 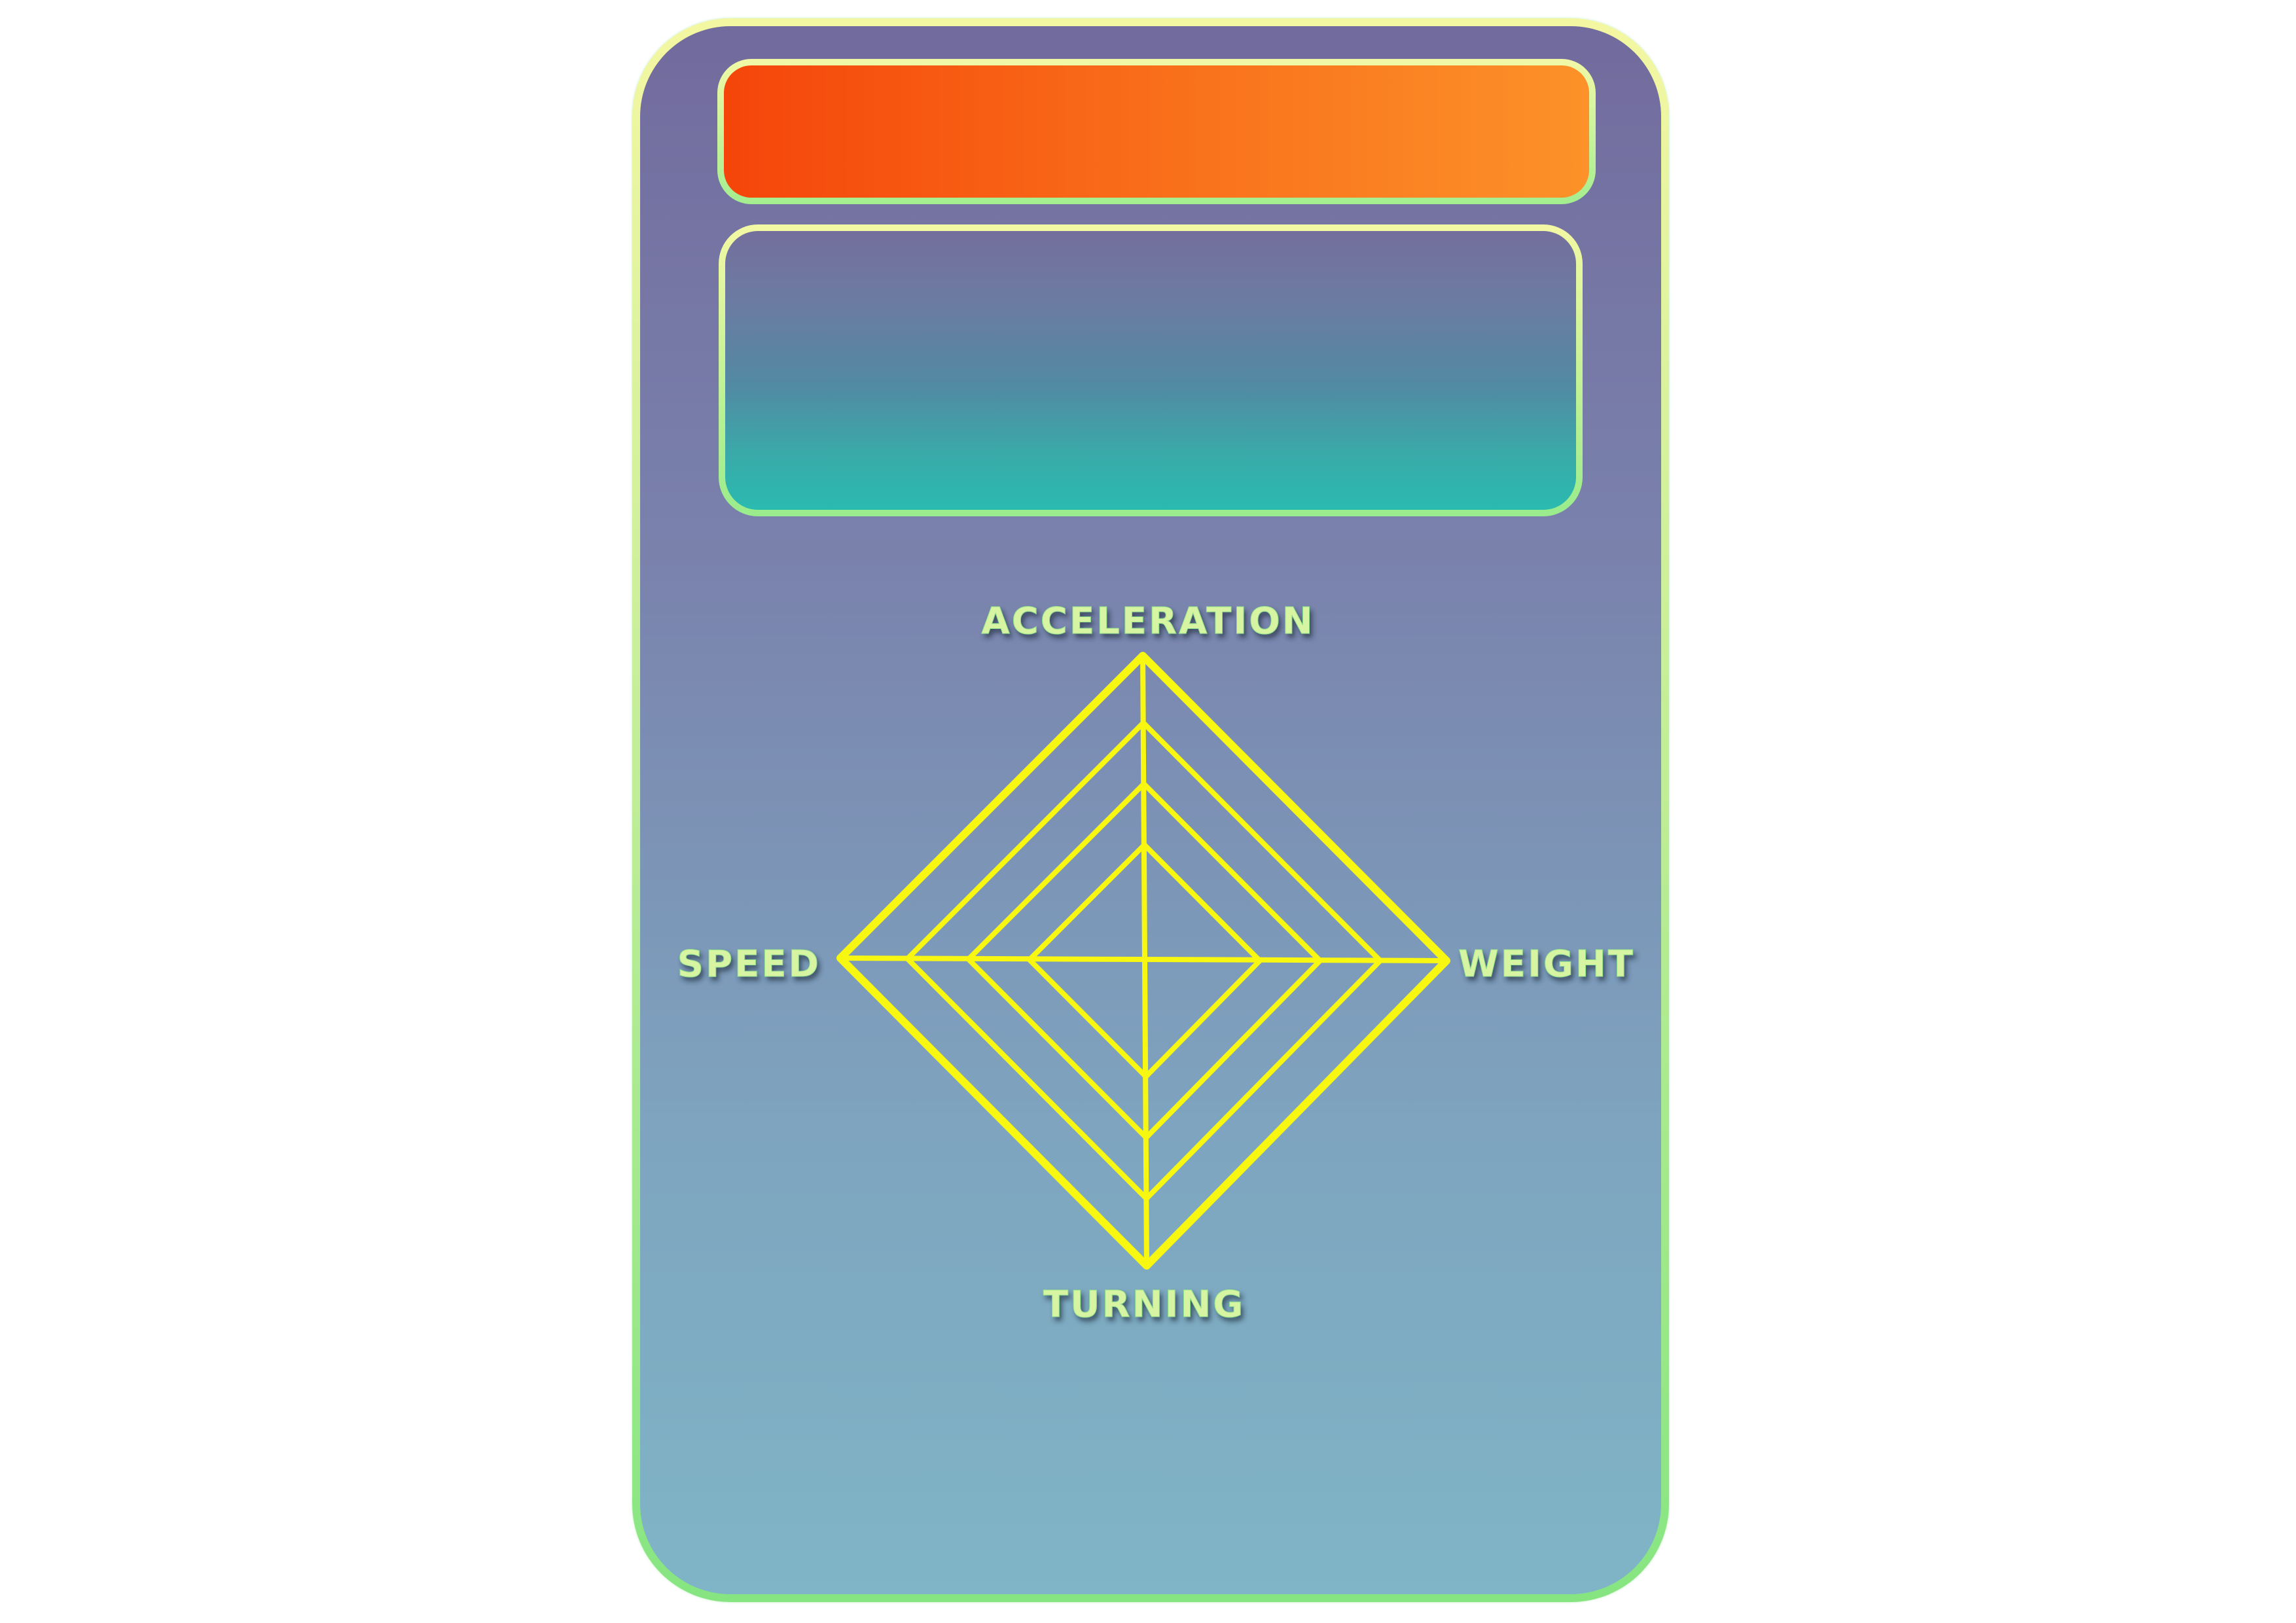 What do you see at coordinates (1144, 1305) in the screenshot?
I see `axis-label-turning: TURNING` at bounding box center [1144, 1305].